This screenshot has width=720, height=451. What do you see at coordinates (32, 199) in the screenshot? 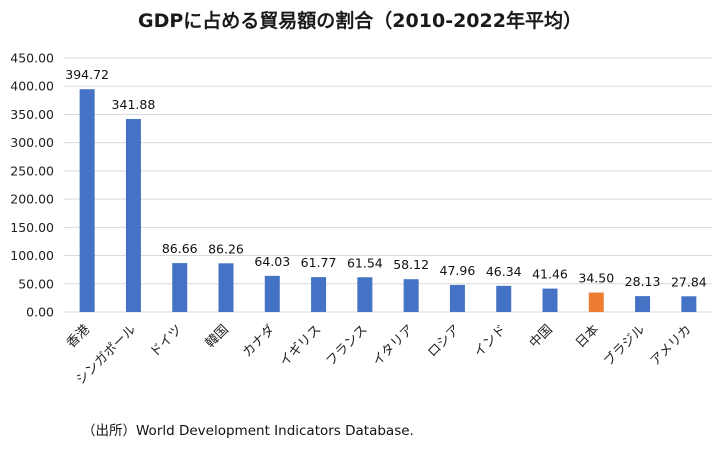
I see `y-tick-label: 200.00` at bounding box center [32, 199].